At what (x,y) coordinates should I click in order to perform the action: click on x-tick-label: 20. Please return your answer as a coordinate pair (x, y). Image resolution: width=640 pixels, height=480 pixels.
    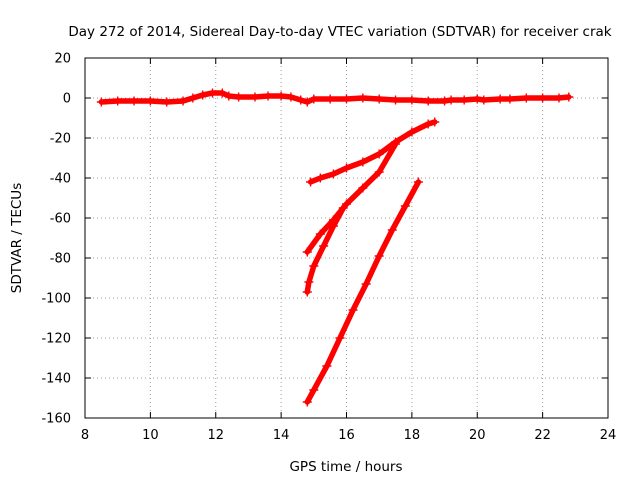
    Looking at the image, I should click on (477, 435).